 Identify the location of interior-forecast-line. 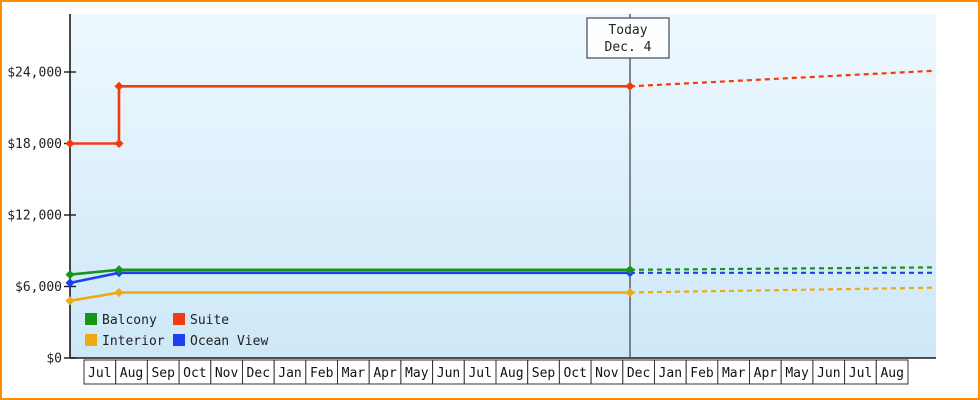
(781, 290).